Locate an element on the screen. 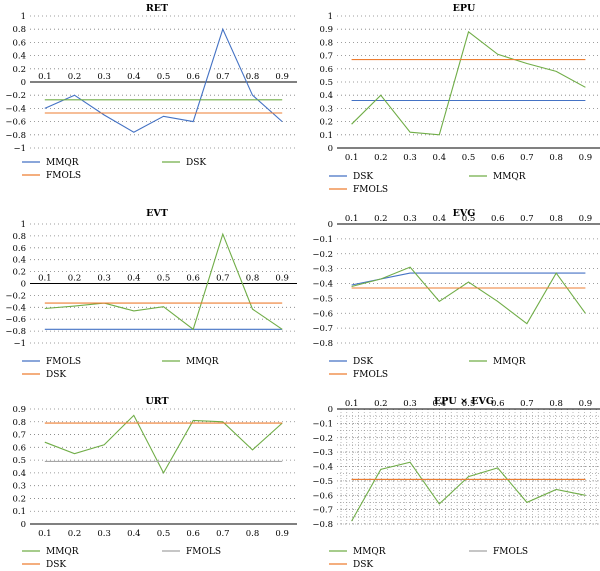 The image size is (600, 571). y-tick-label: 0.7 is located at coordinates (326, 57).